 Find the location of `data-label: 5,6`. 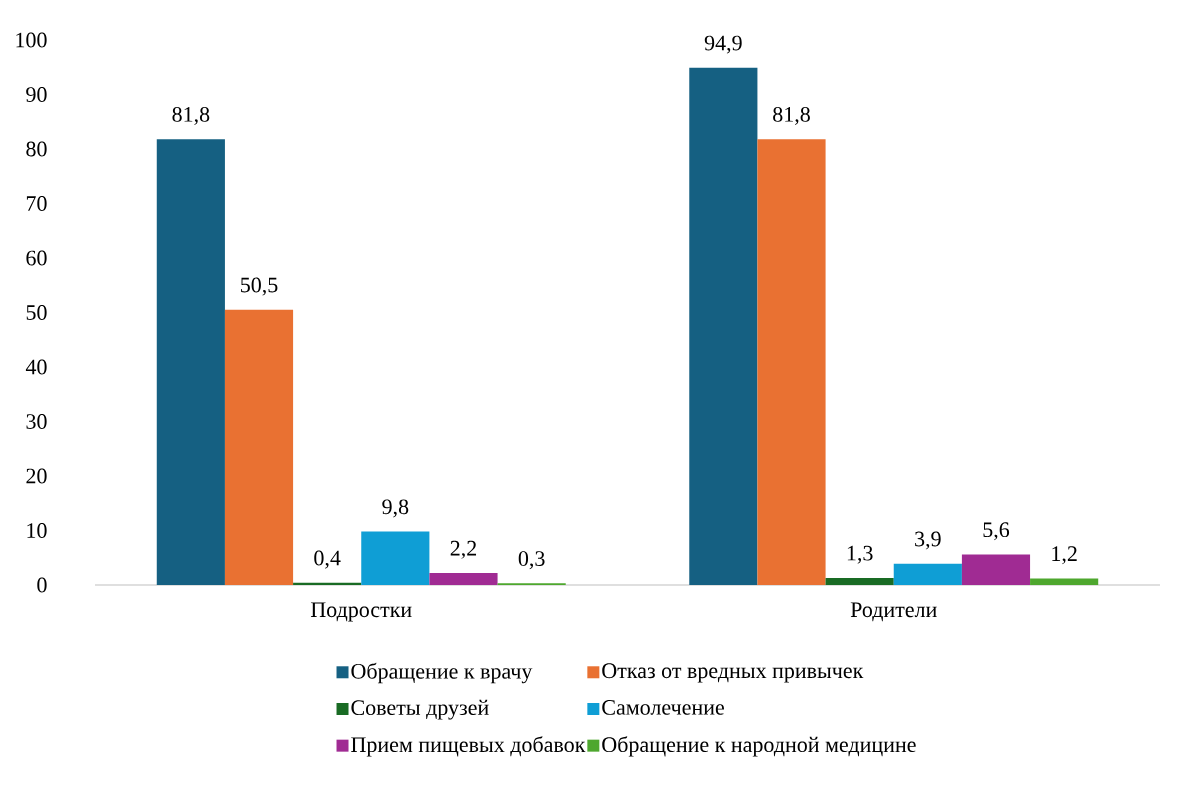

data-label: 5,6 is located at coordinates (996, 531).